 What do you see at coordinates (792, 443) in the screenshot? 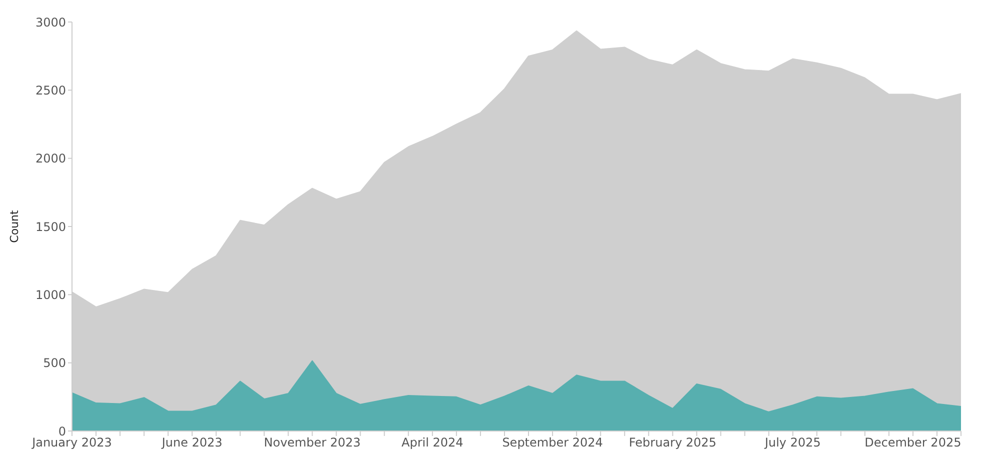
I see `x-tick-label: July 2025` at bounding box center [792, 443].